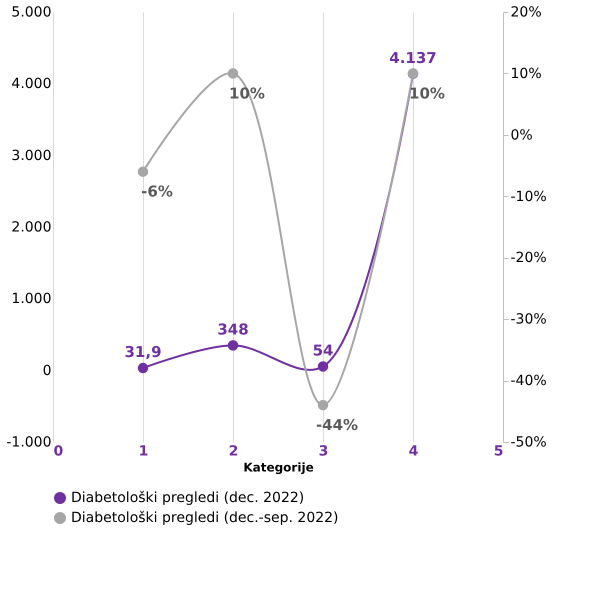  Describe the element at coordinates (278, 467) in the screenshot. I see `x-axis-title: Kategorije` at that location.